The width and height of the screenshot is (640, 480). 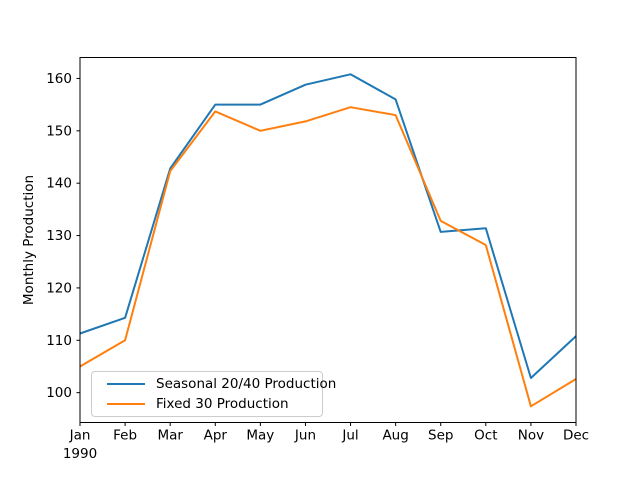 I want to click on x-tick-label: Aug, so click(x=395, y=436).